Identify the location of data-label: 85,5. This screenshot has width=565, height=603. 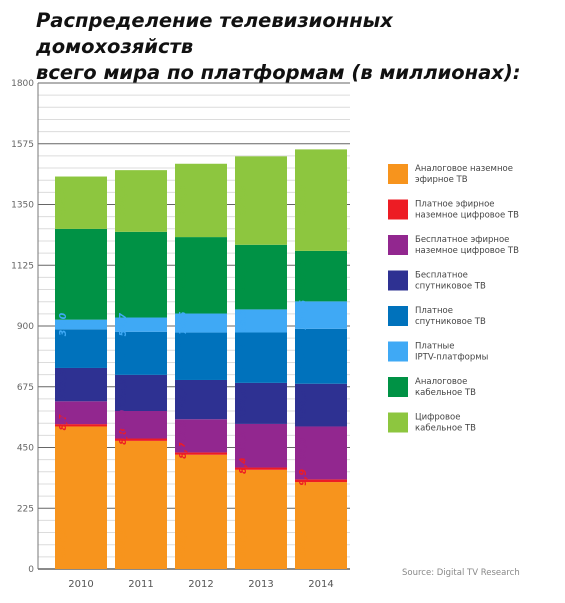
(243, 321).